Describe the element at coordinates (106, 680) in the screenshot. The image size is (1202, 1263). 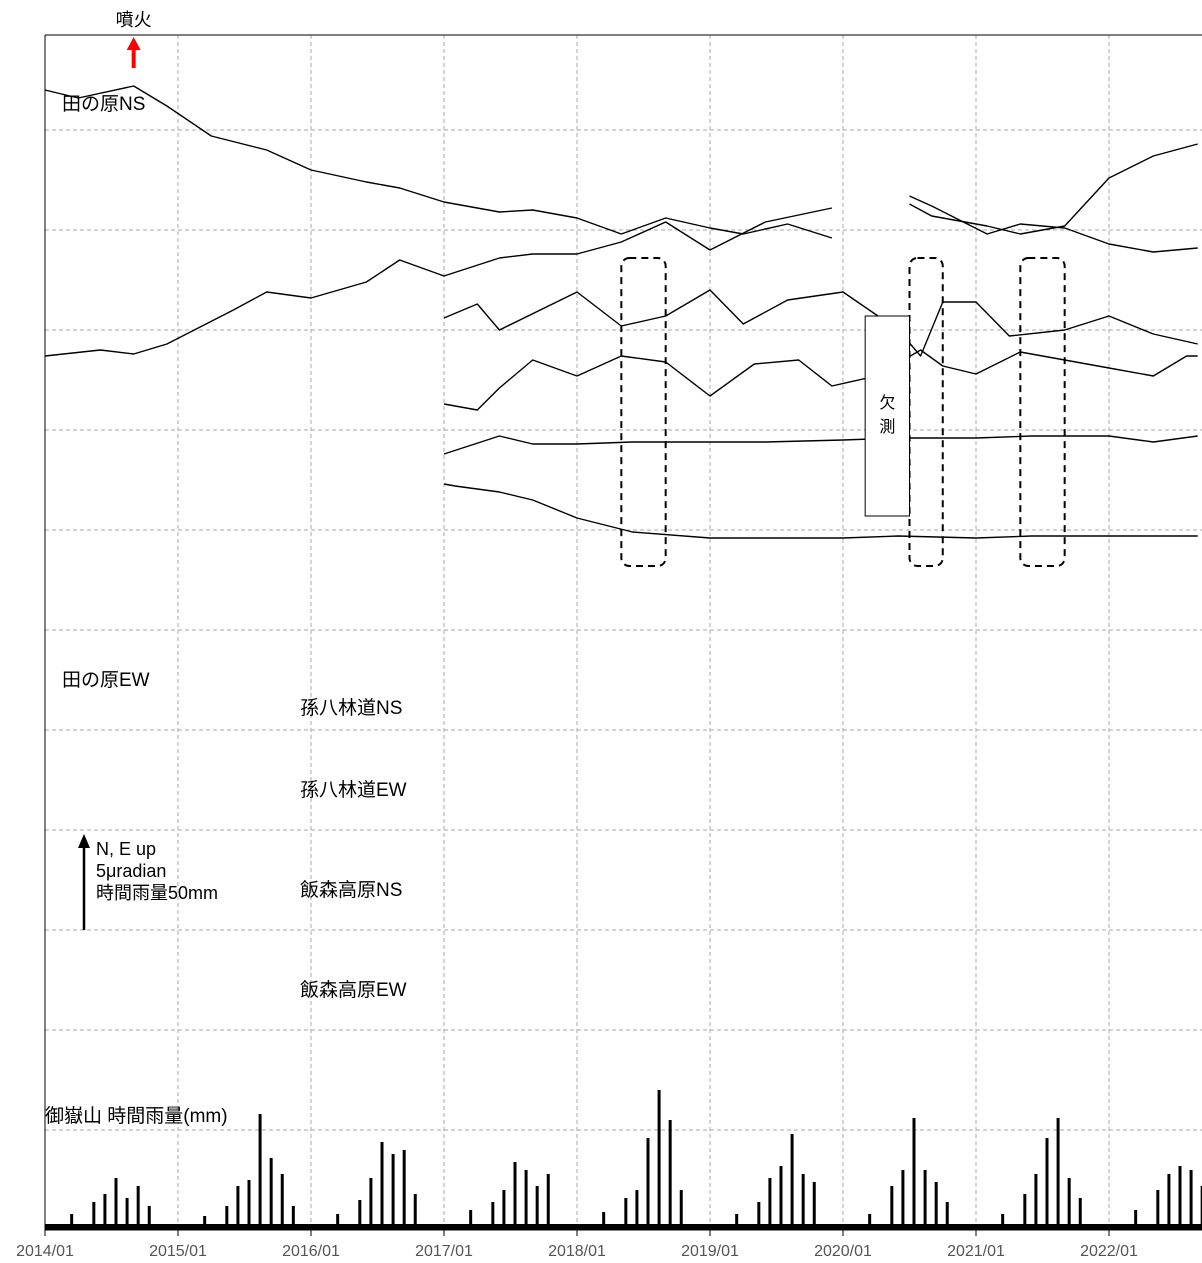
I see `series-label-2: 田の原EW` at that location.